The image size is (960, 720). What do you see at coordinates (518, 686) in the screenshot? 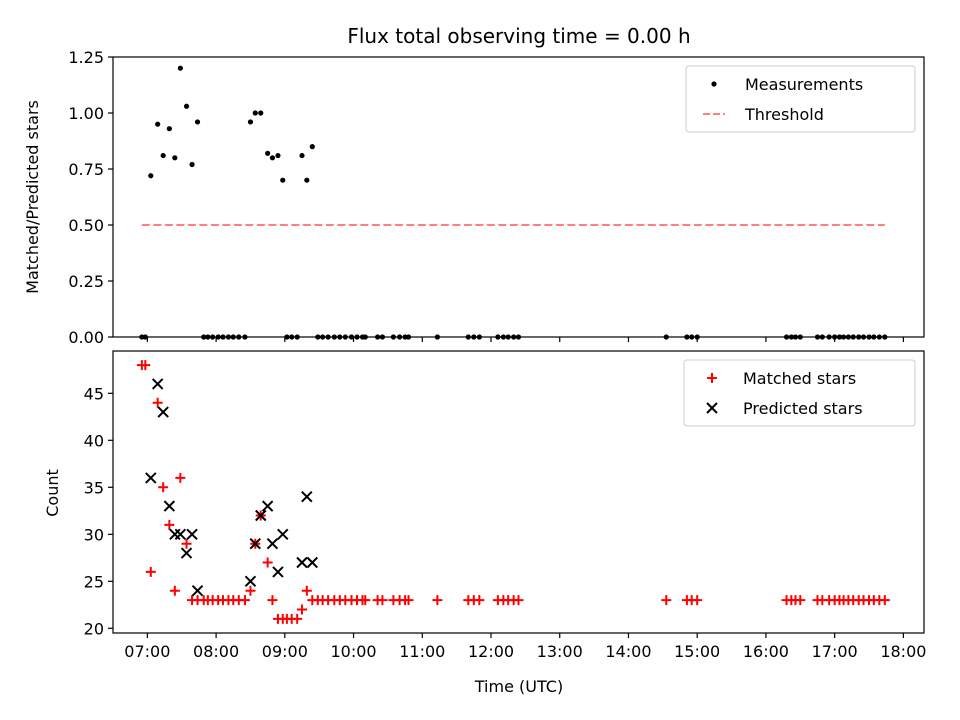
I see `x-axis-label: Time (UTC)` at bounding box center [518, 686].